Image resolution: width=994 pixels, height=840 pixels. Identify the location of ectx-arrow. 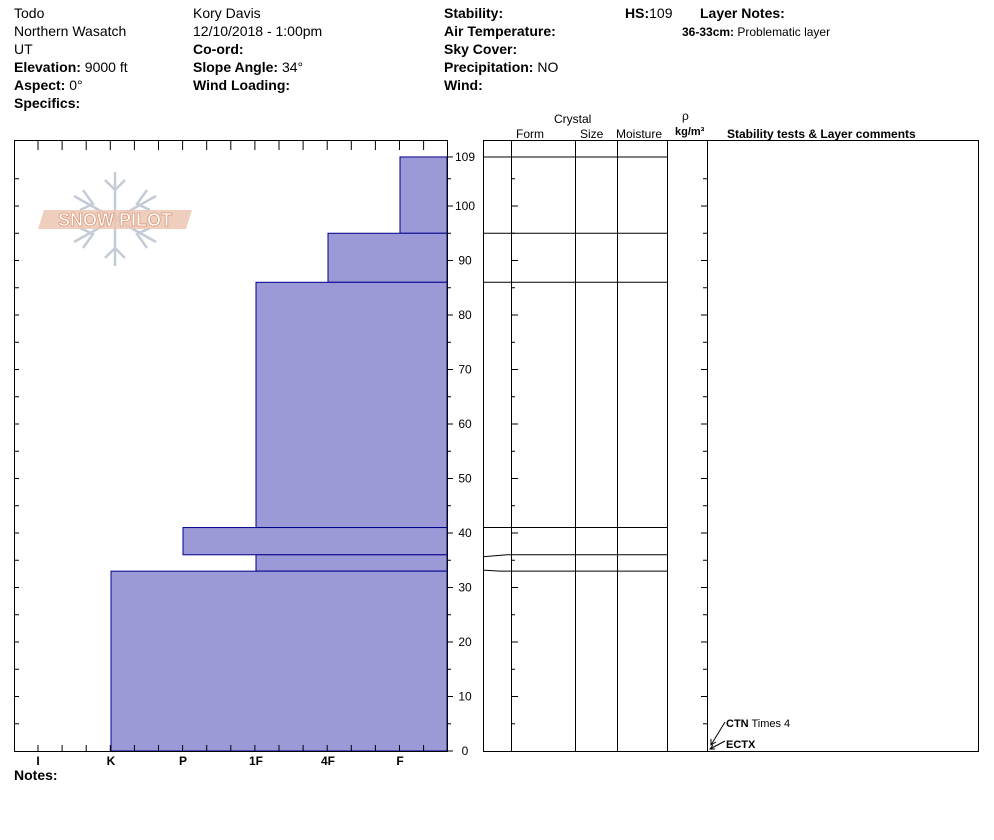
(717, 745).